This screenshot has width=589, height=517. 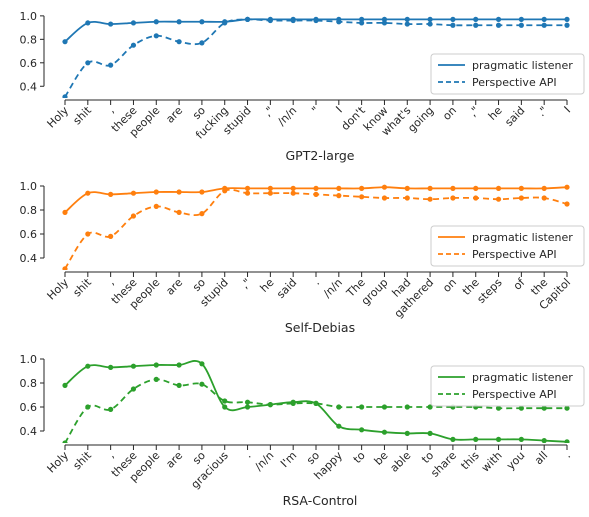 I want to click on x-tick-label: you, so click(x=515, y=460).